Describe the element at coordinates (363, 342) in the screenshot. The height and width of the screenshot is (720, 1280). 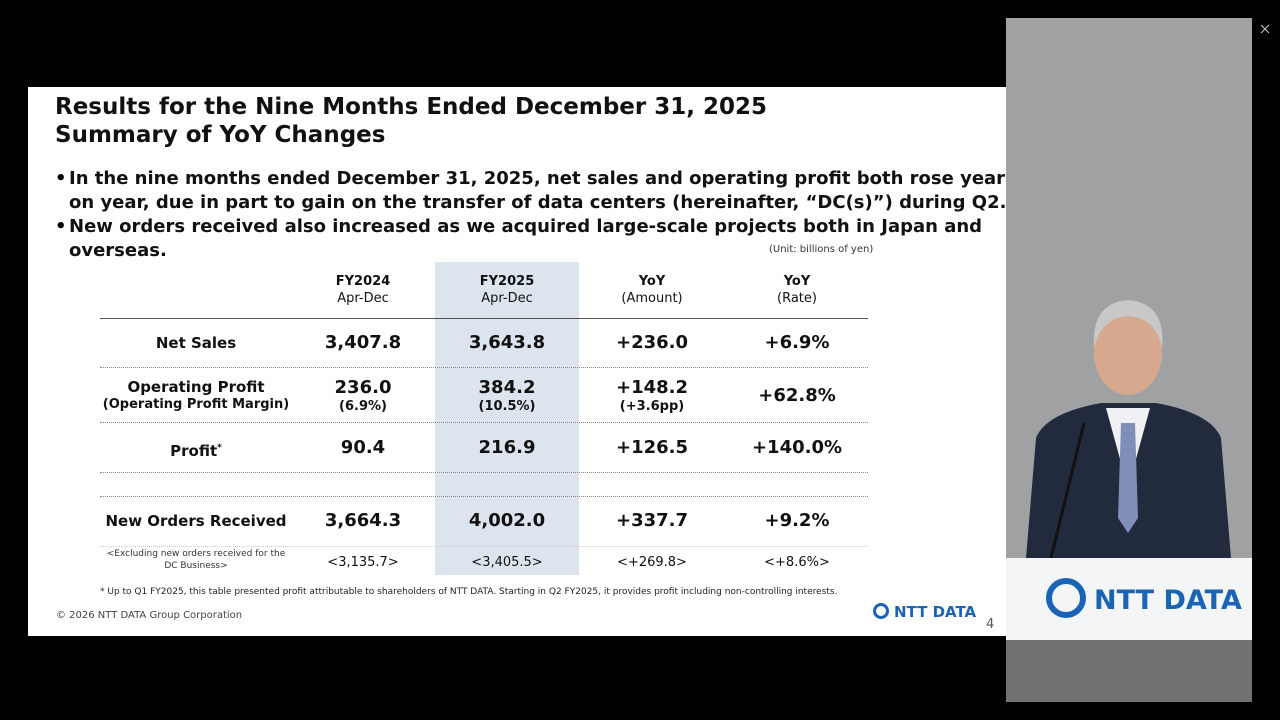
I see `table-cell: 3,407.8` at that location.